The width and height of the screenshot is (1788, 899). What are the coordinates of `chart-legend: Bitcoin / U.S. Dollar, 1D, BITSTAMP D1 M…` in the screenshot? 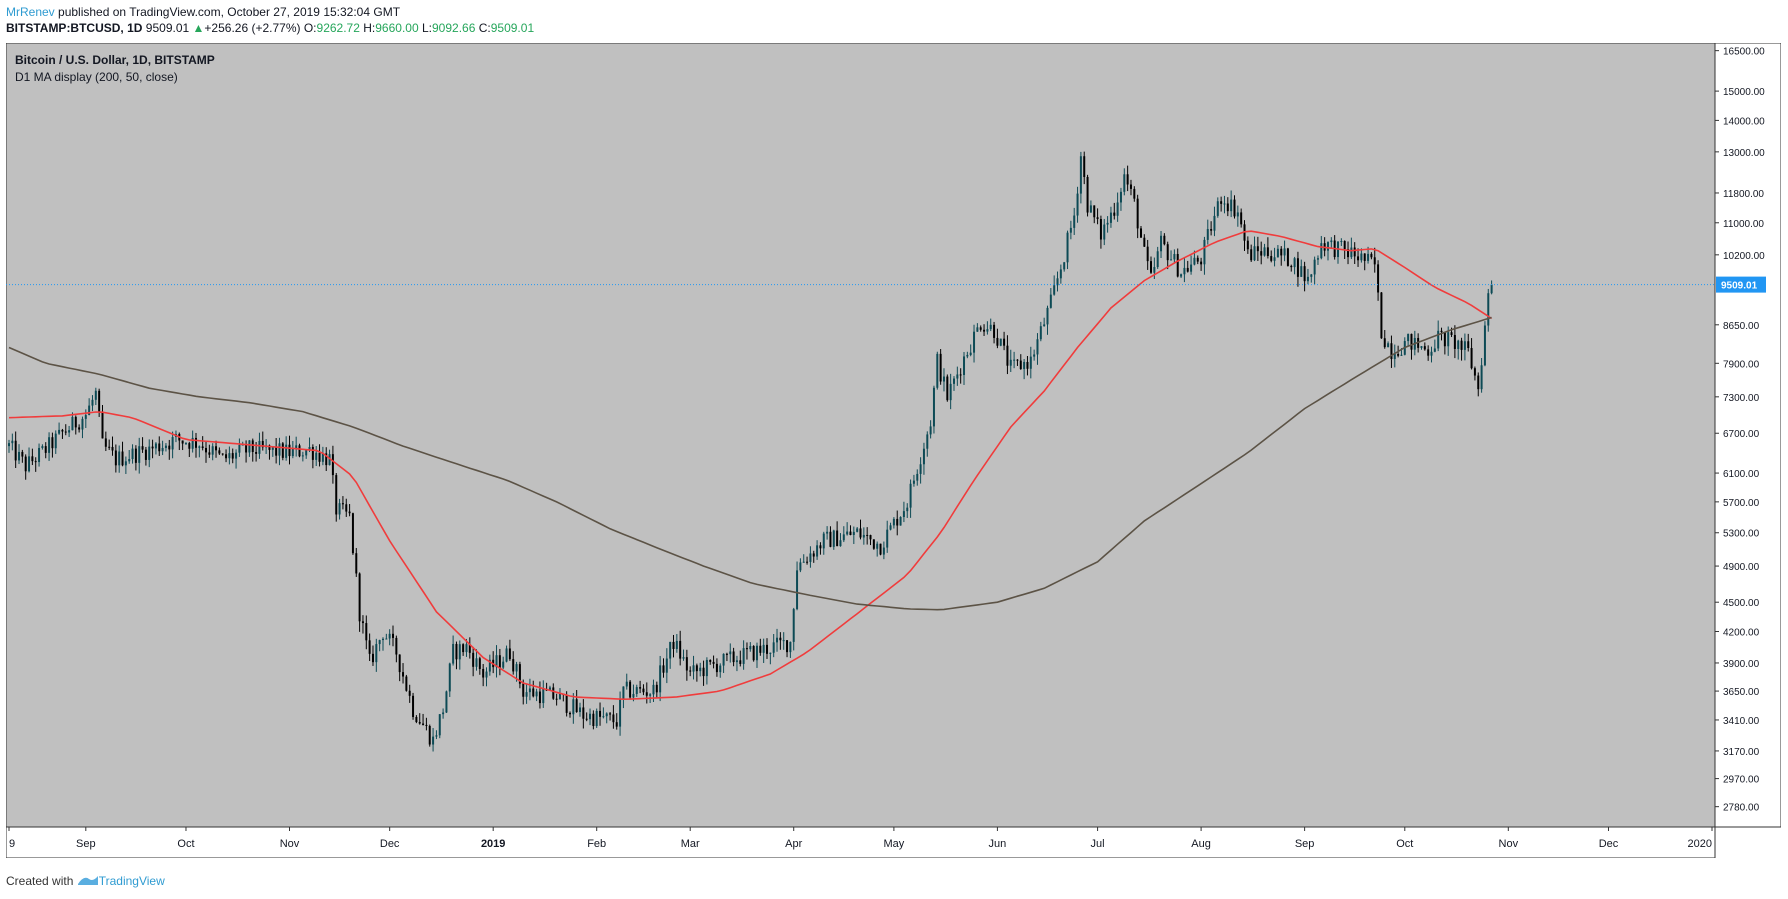 It's located at (115, 69).